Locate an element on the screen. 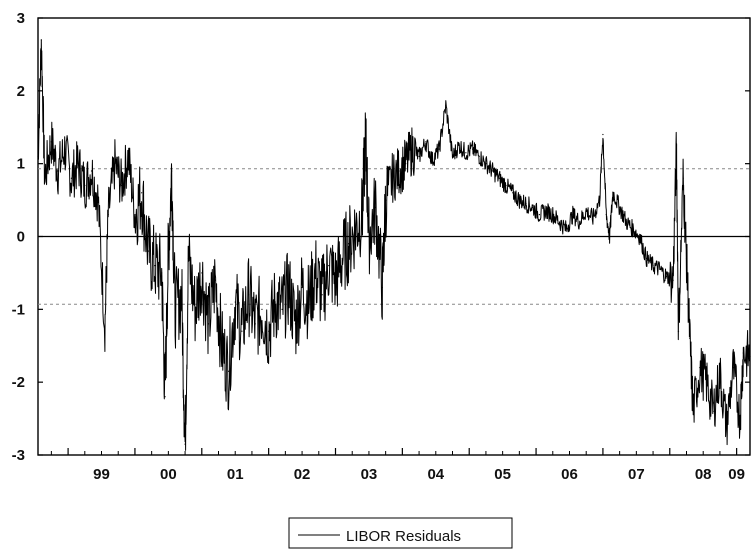 This screenshot has width=753, height=550. legend: LIBOR Residuals is located at coordinates (400, 533).